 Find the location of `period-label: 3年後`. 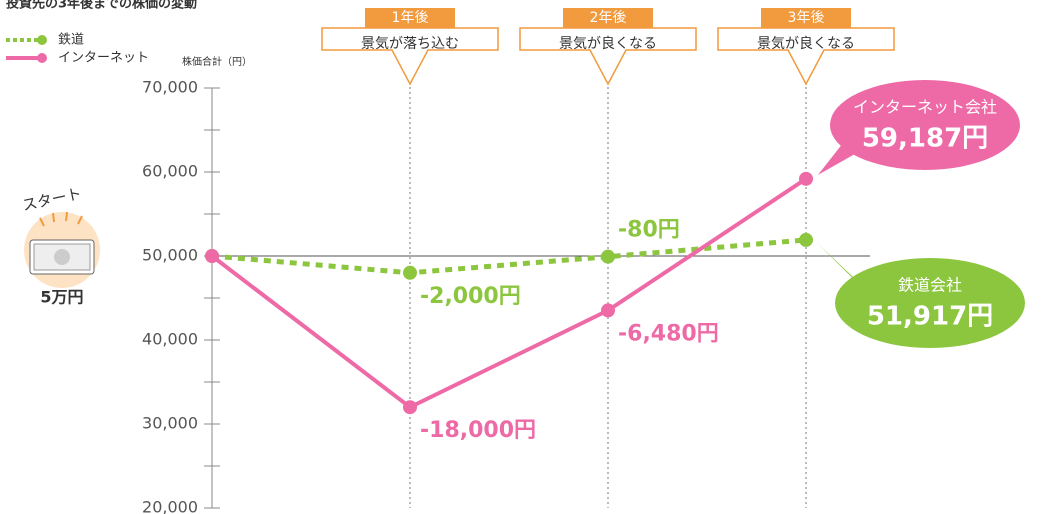

period-label: 3年後 is located at coordinates (806, 18).